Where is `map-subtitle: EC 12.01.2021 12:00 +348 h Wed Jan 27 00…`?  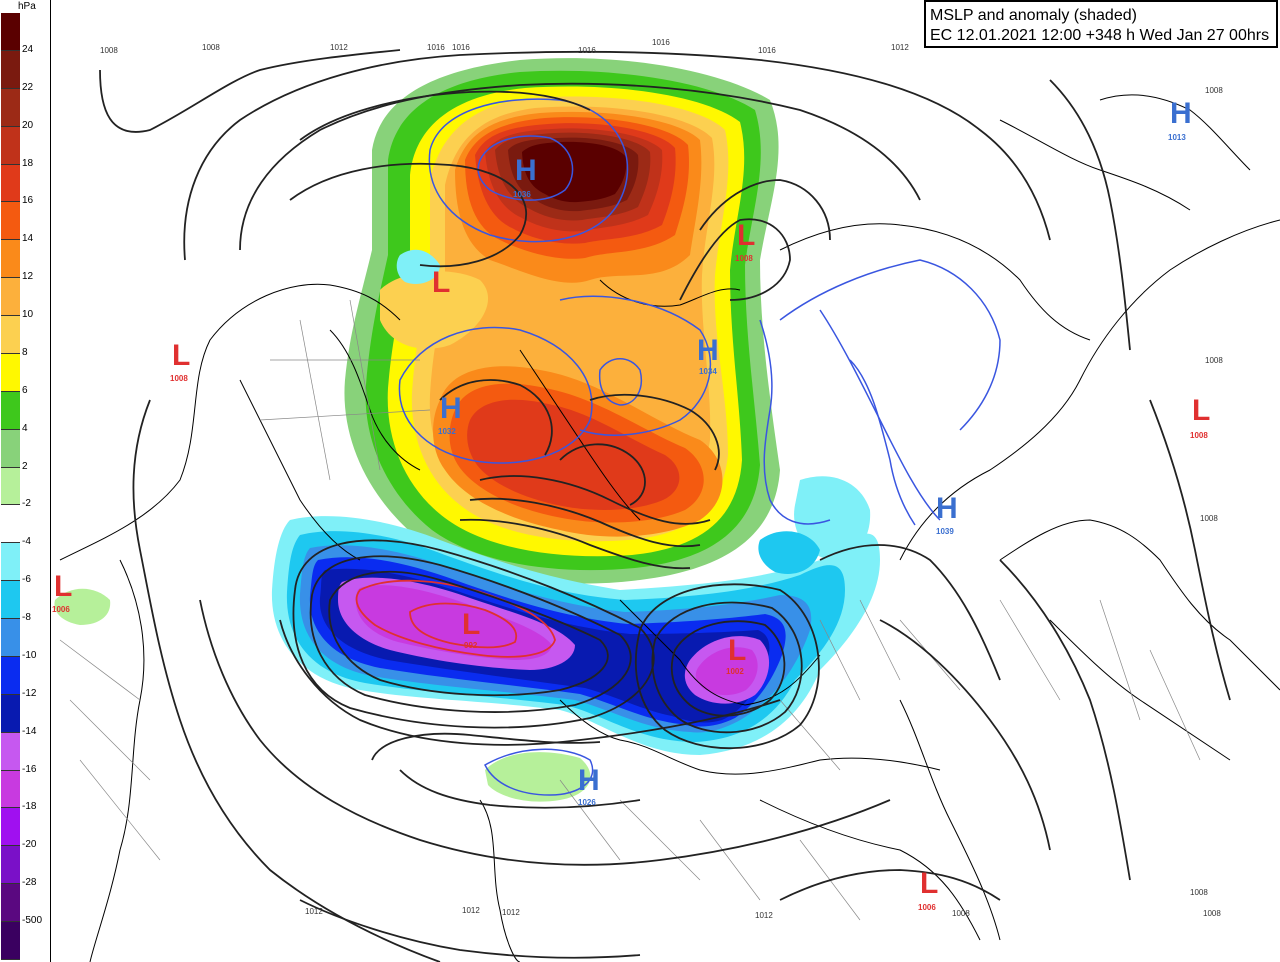 map-subtitle: EC 12.01.2021 12:00 +348 h Wed Jan 27 00… is located at coordinates (1100, 35).